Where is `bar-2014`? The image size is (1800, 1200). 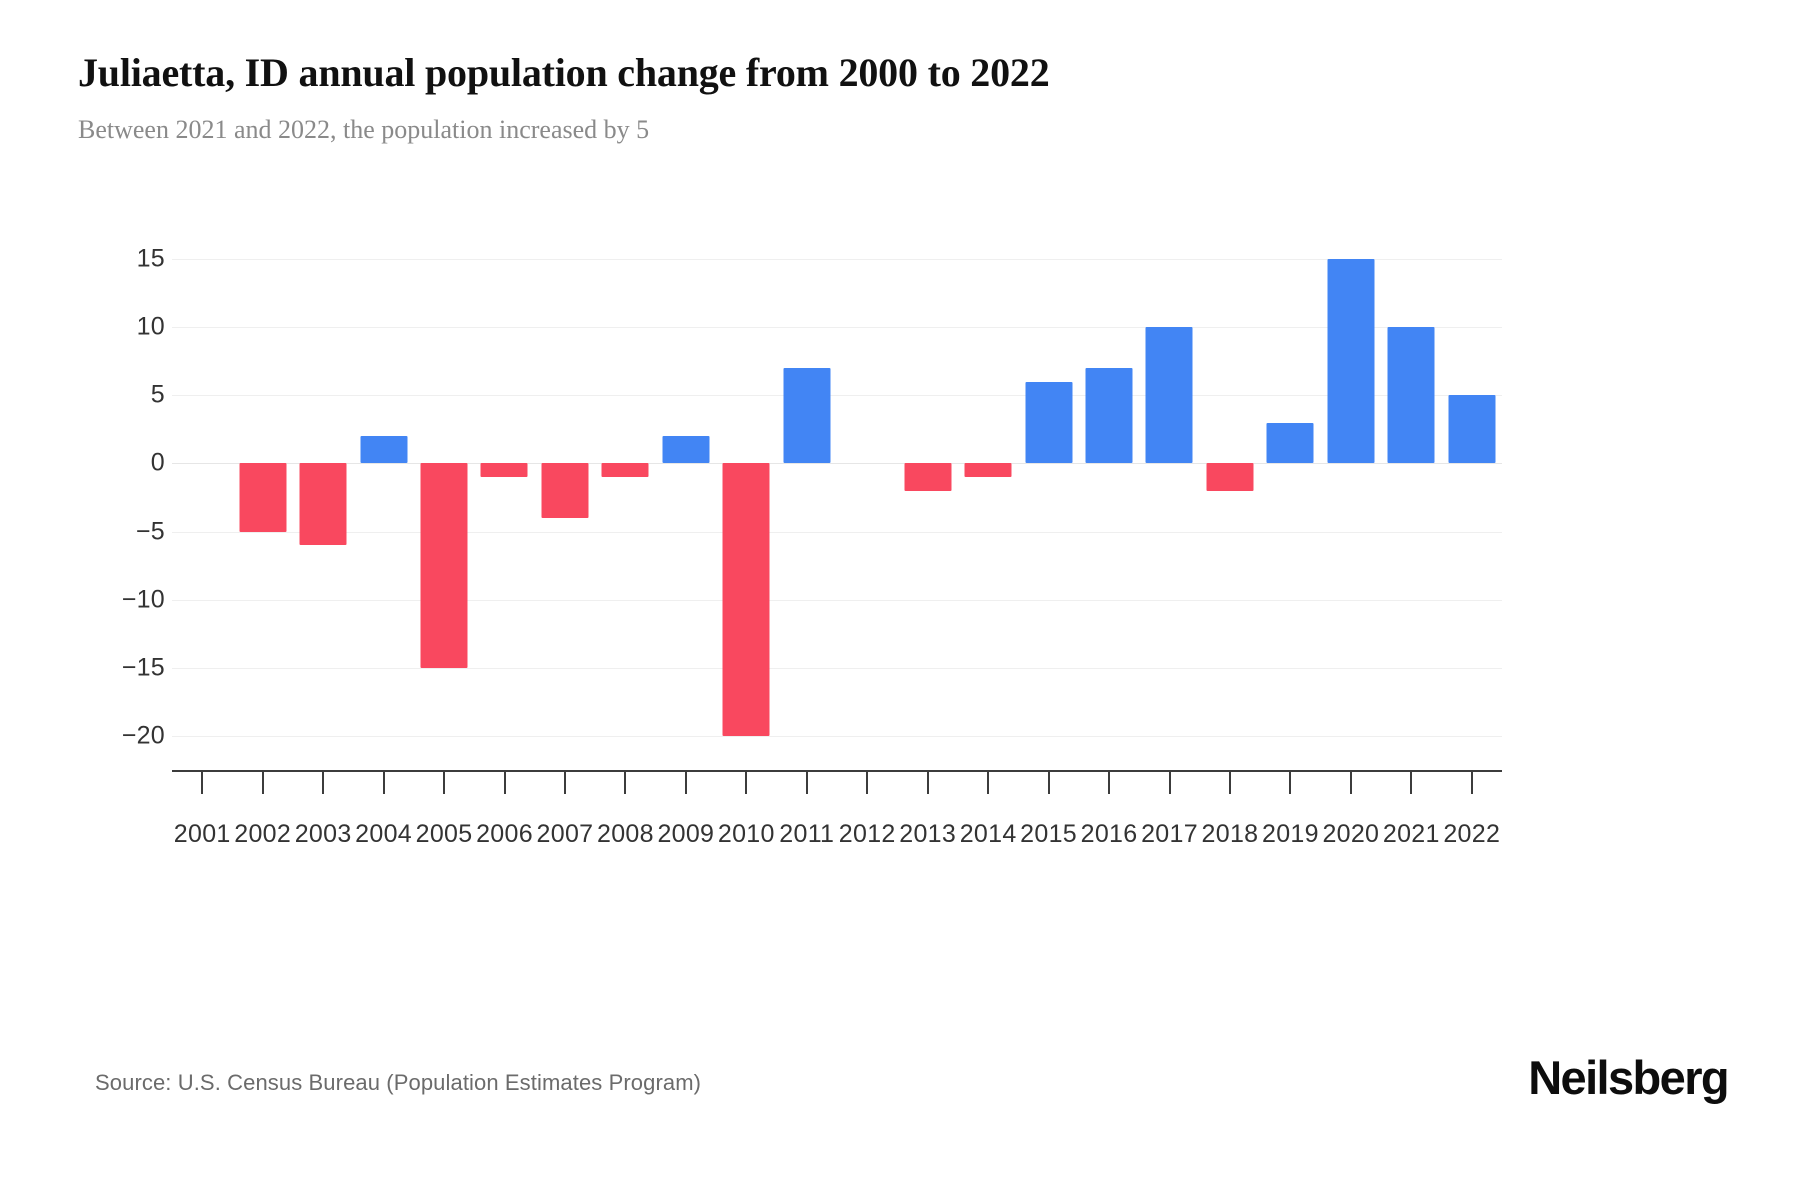
bar-2014 is located at coordinates (988, 470).